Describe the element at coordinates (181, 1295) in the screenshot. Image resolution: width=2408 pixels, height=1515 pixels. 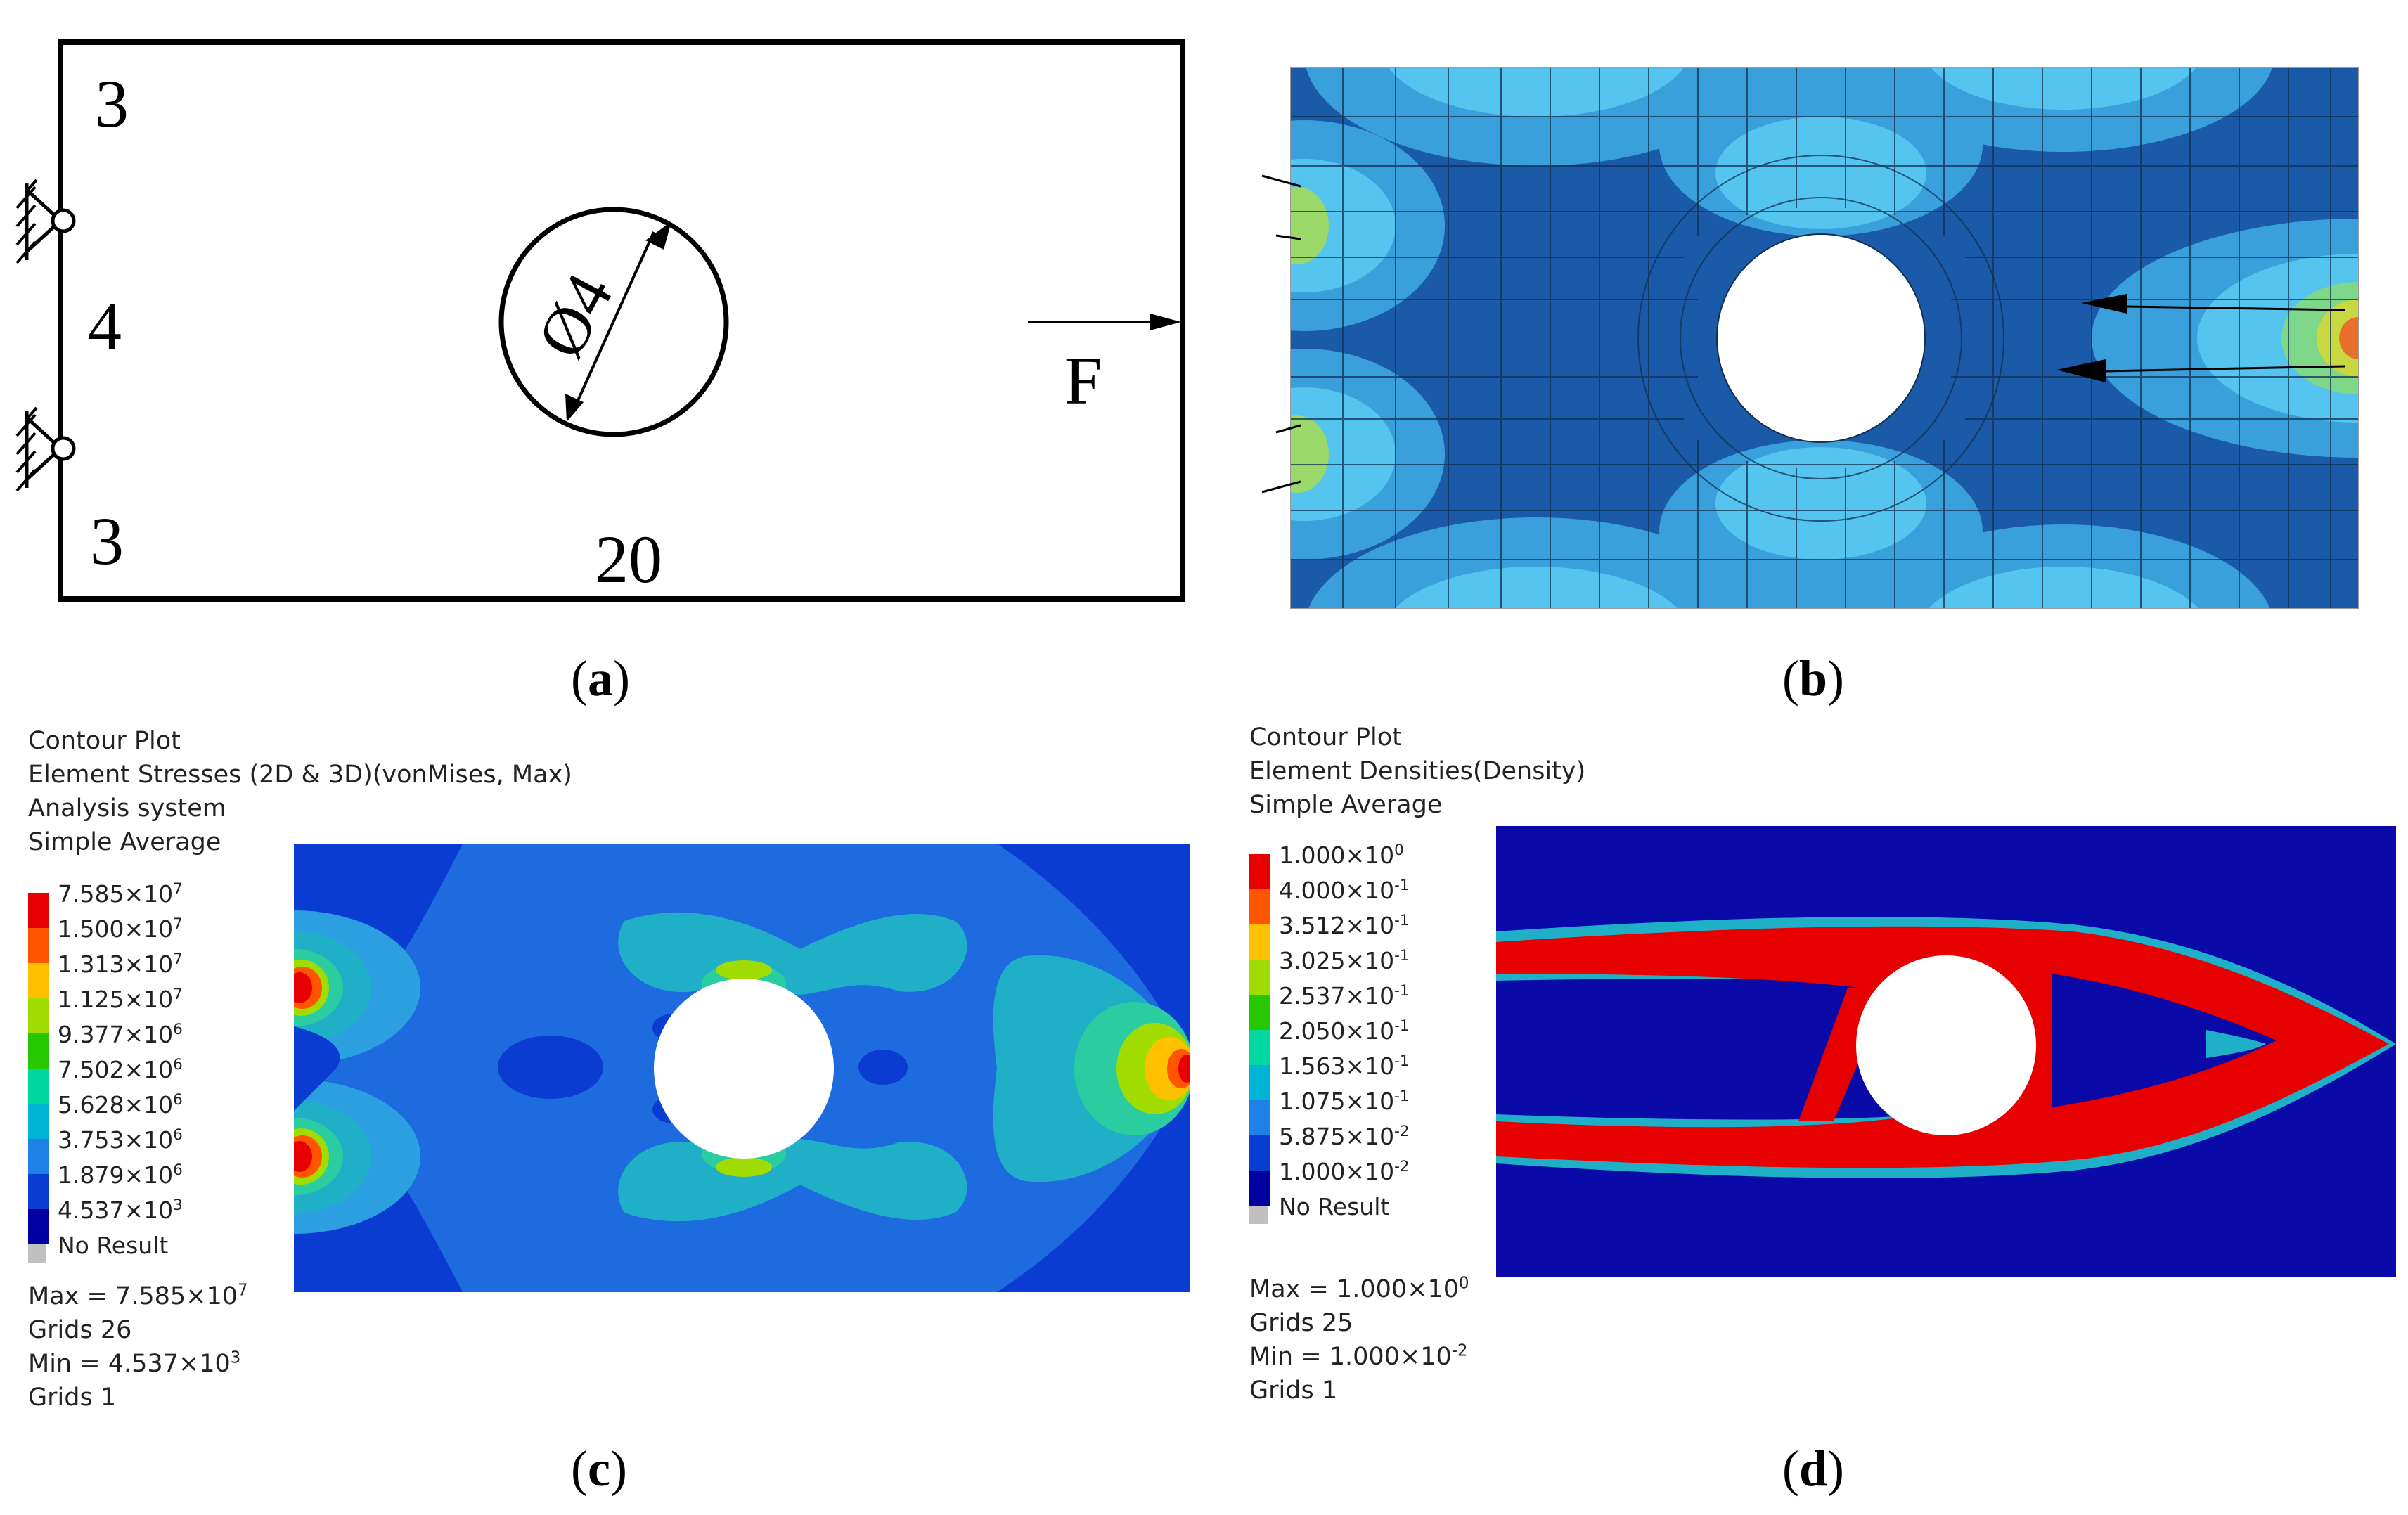
I see `stress-max-value: 7.585×107` at that location.